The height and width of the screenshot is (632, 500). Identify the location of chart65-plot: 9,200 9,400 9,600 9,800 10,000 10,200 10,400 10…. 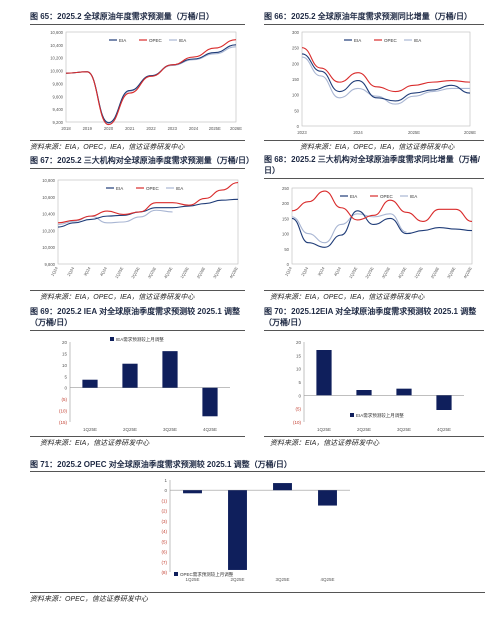
(146, 80).